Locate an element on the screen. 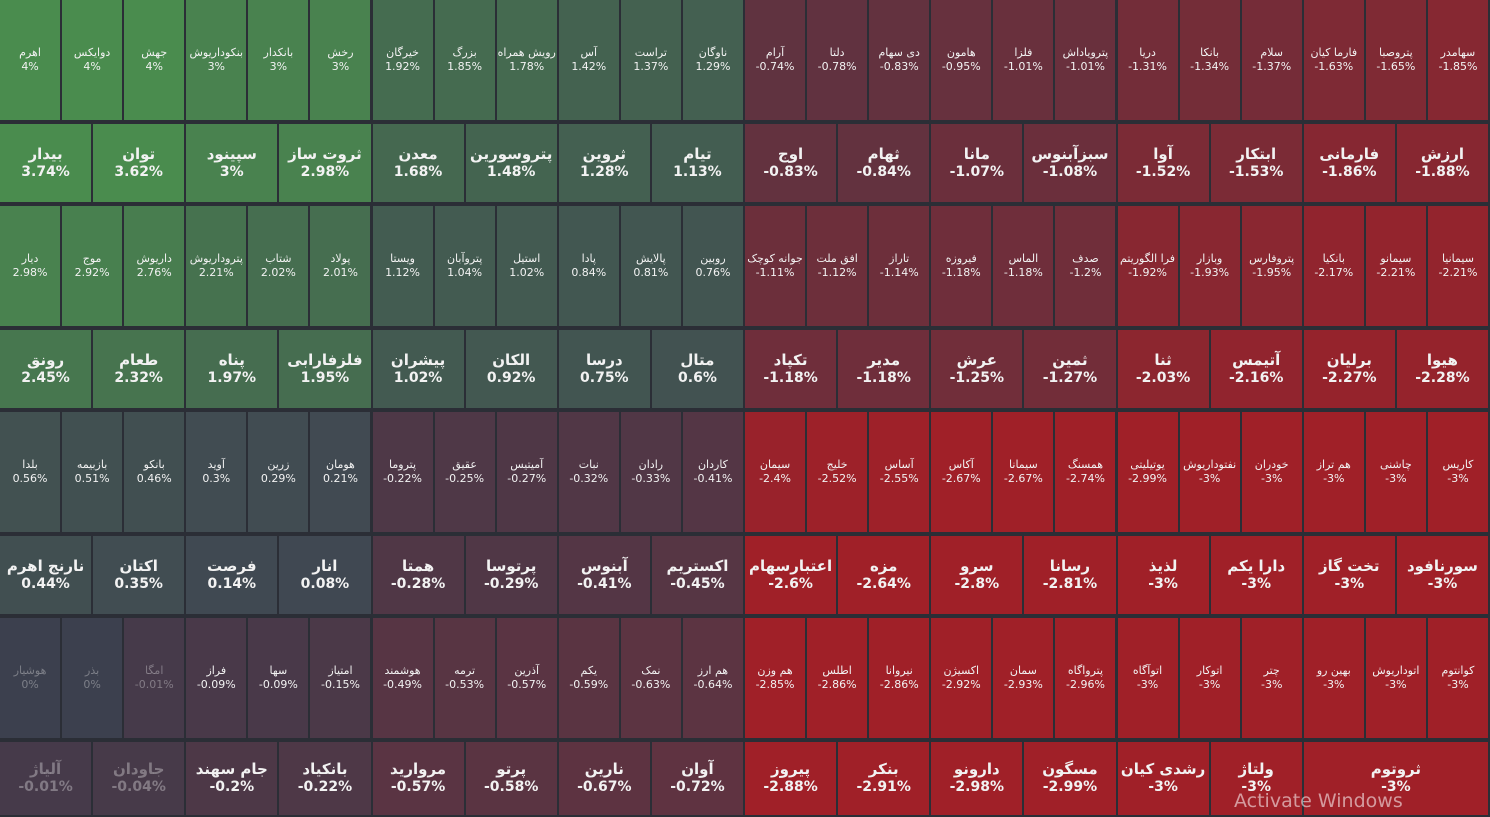 The width and height of the screenshot is (1490, 817). stock-change: -2.8% is located at coordinates (977, 583).